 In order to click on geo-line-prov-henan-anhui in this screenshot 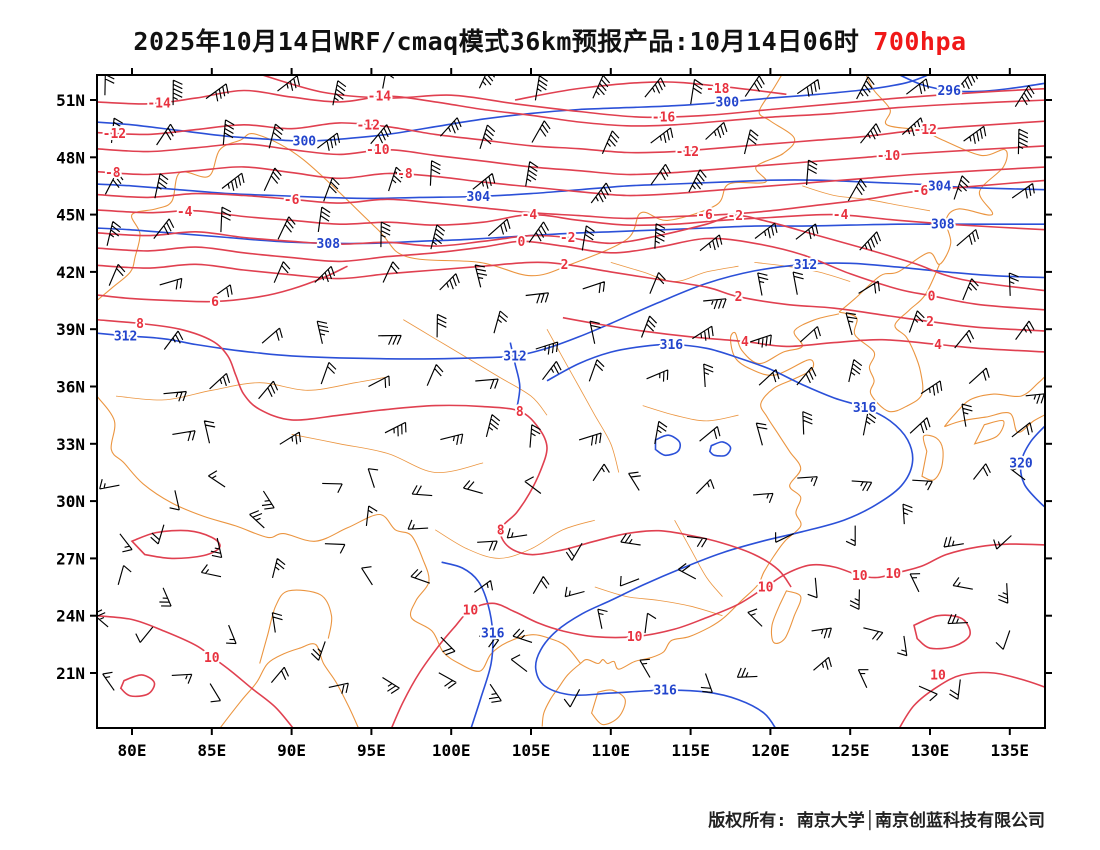, I will do `click(690, 413)`.